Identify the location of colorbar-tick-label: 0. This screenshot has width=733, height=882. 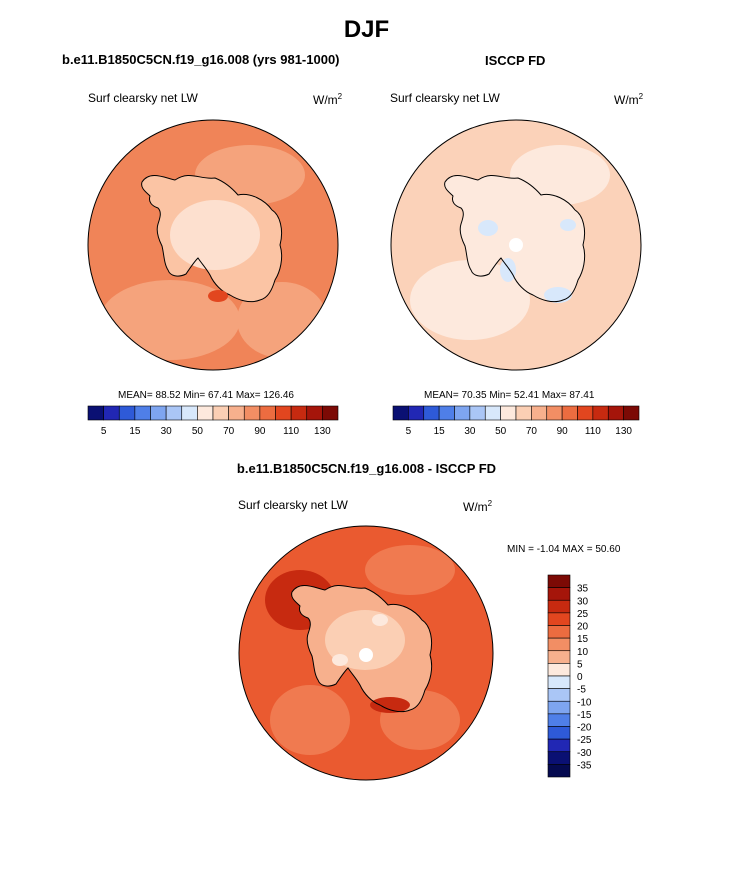
(580, 677).